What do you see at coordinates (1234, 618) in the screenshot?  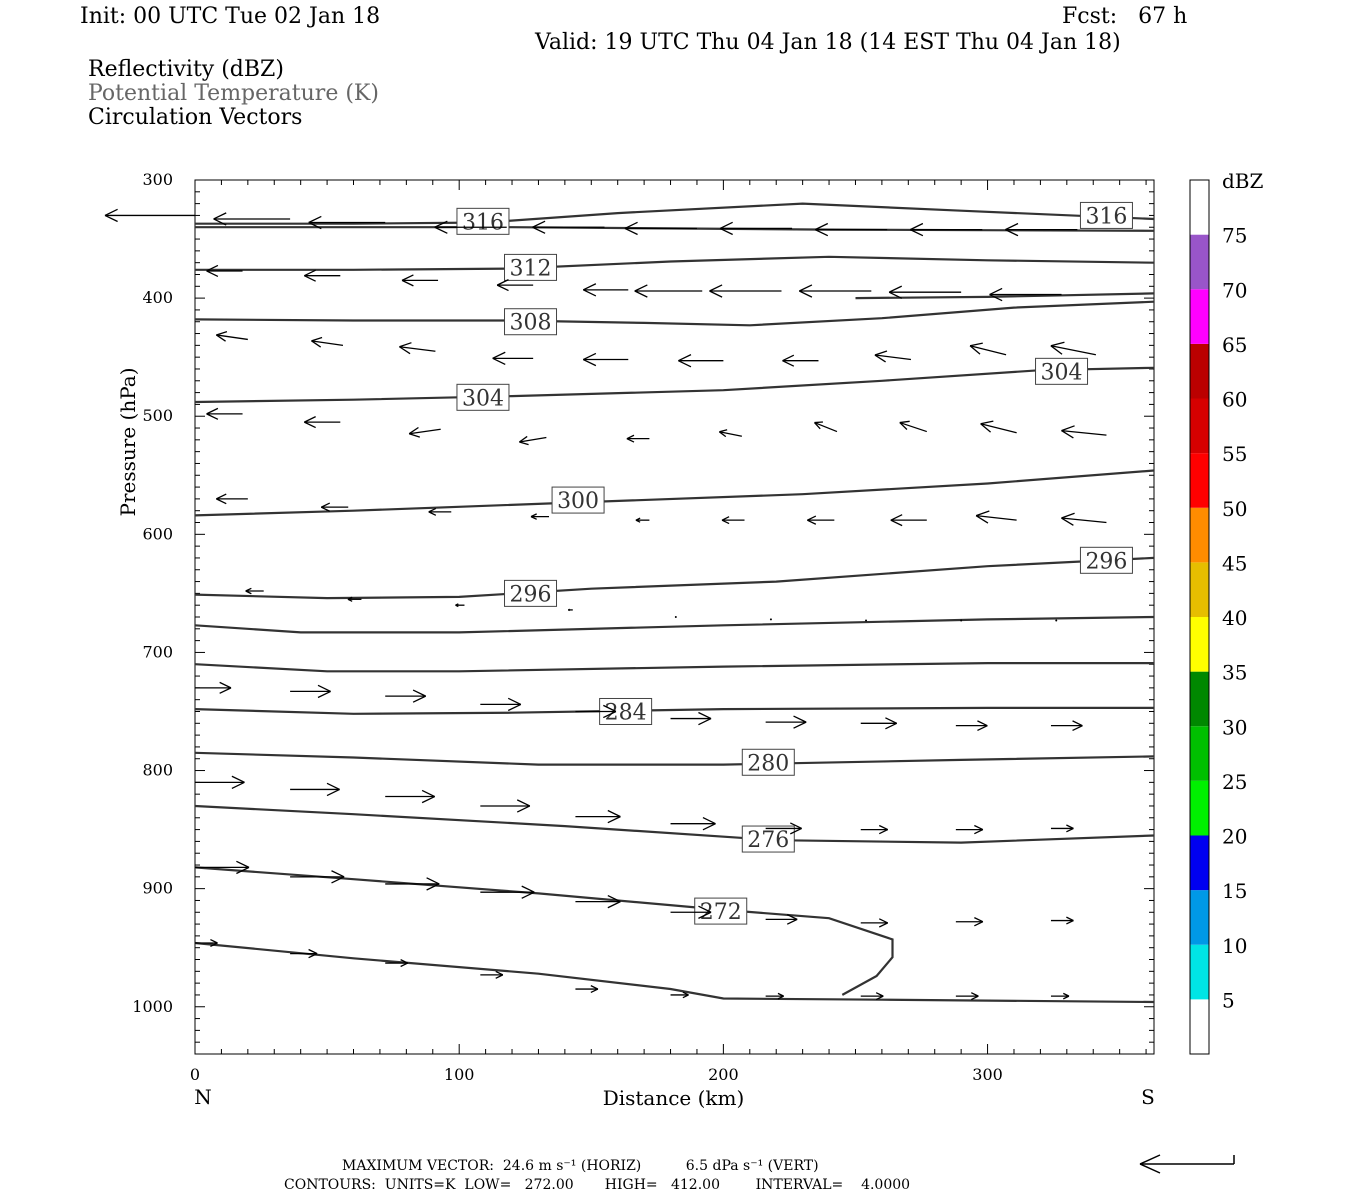 I see `colorbar-label: 40` at bounding box center [1234, 618].